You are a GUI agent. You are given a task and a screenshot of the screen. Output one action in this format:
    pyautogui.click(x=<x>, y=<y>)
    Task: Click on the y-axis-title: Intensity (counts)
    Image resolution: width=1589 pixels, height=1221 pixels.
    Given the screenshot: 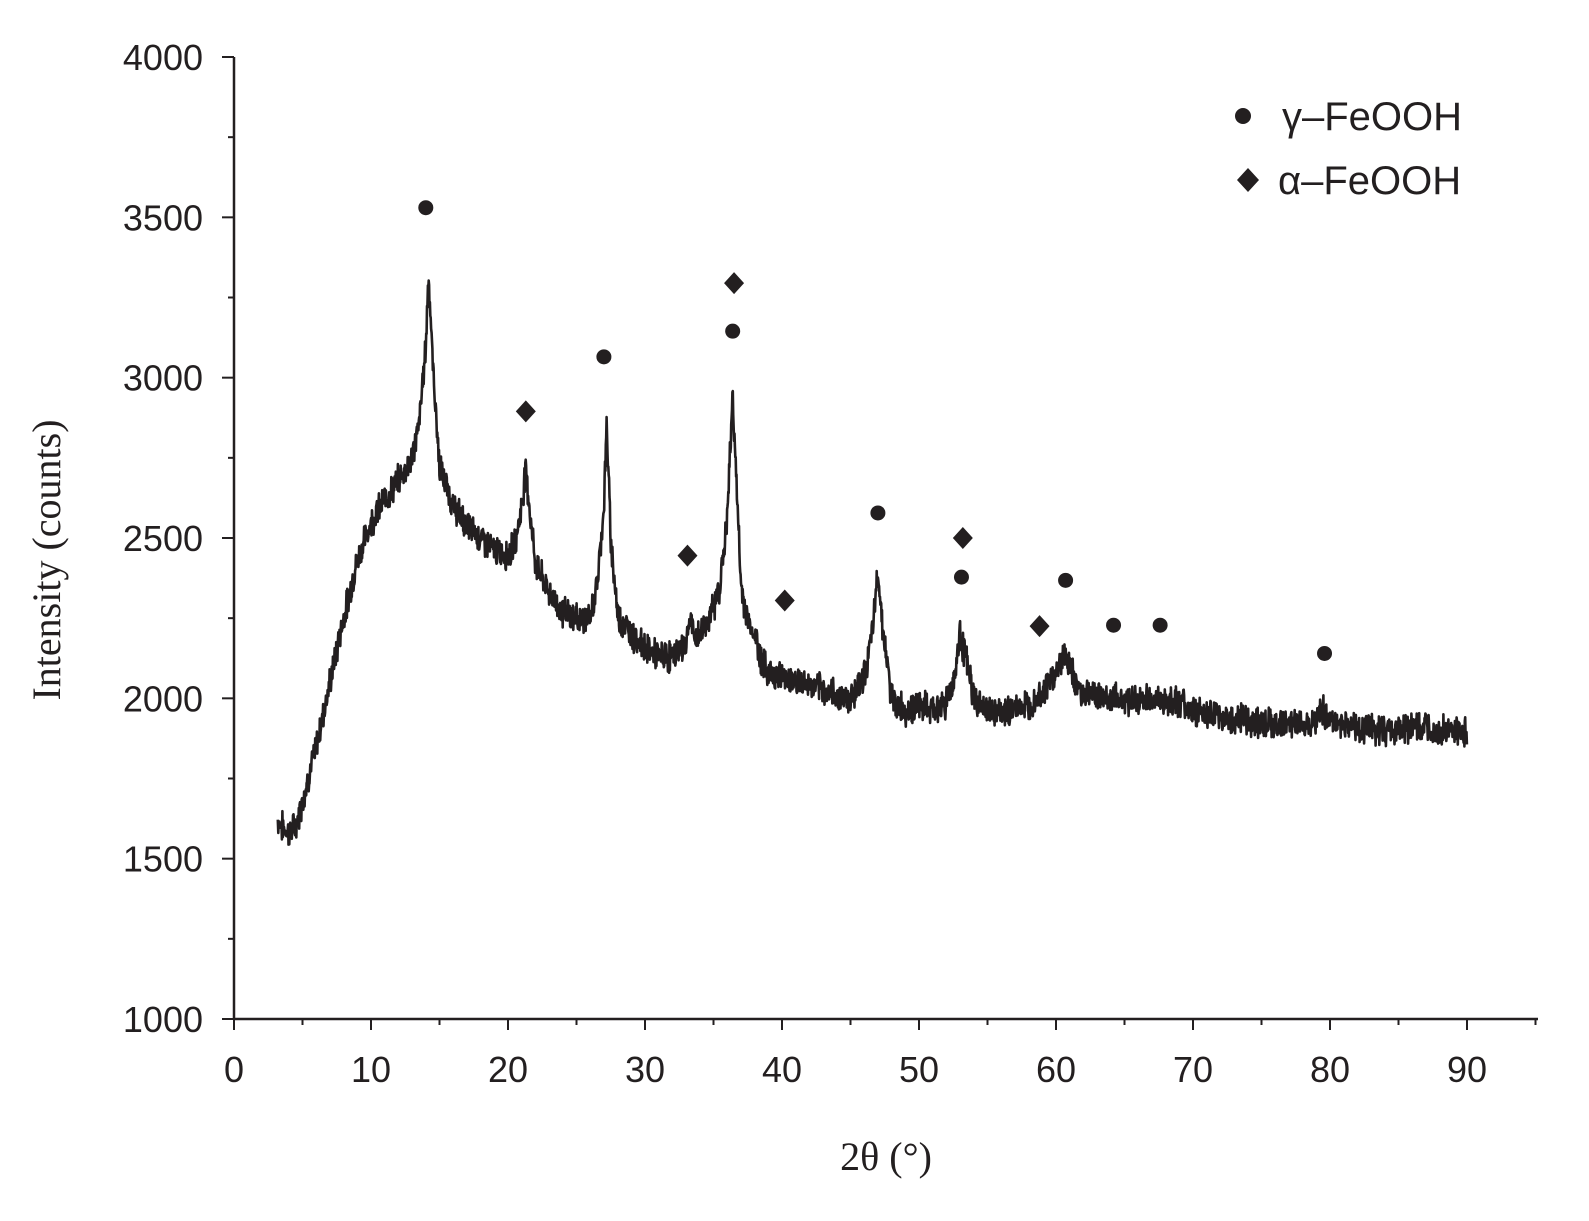 What is the action you would take?
    pyautogui.click(x=46, y=559)
    